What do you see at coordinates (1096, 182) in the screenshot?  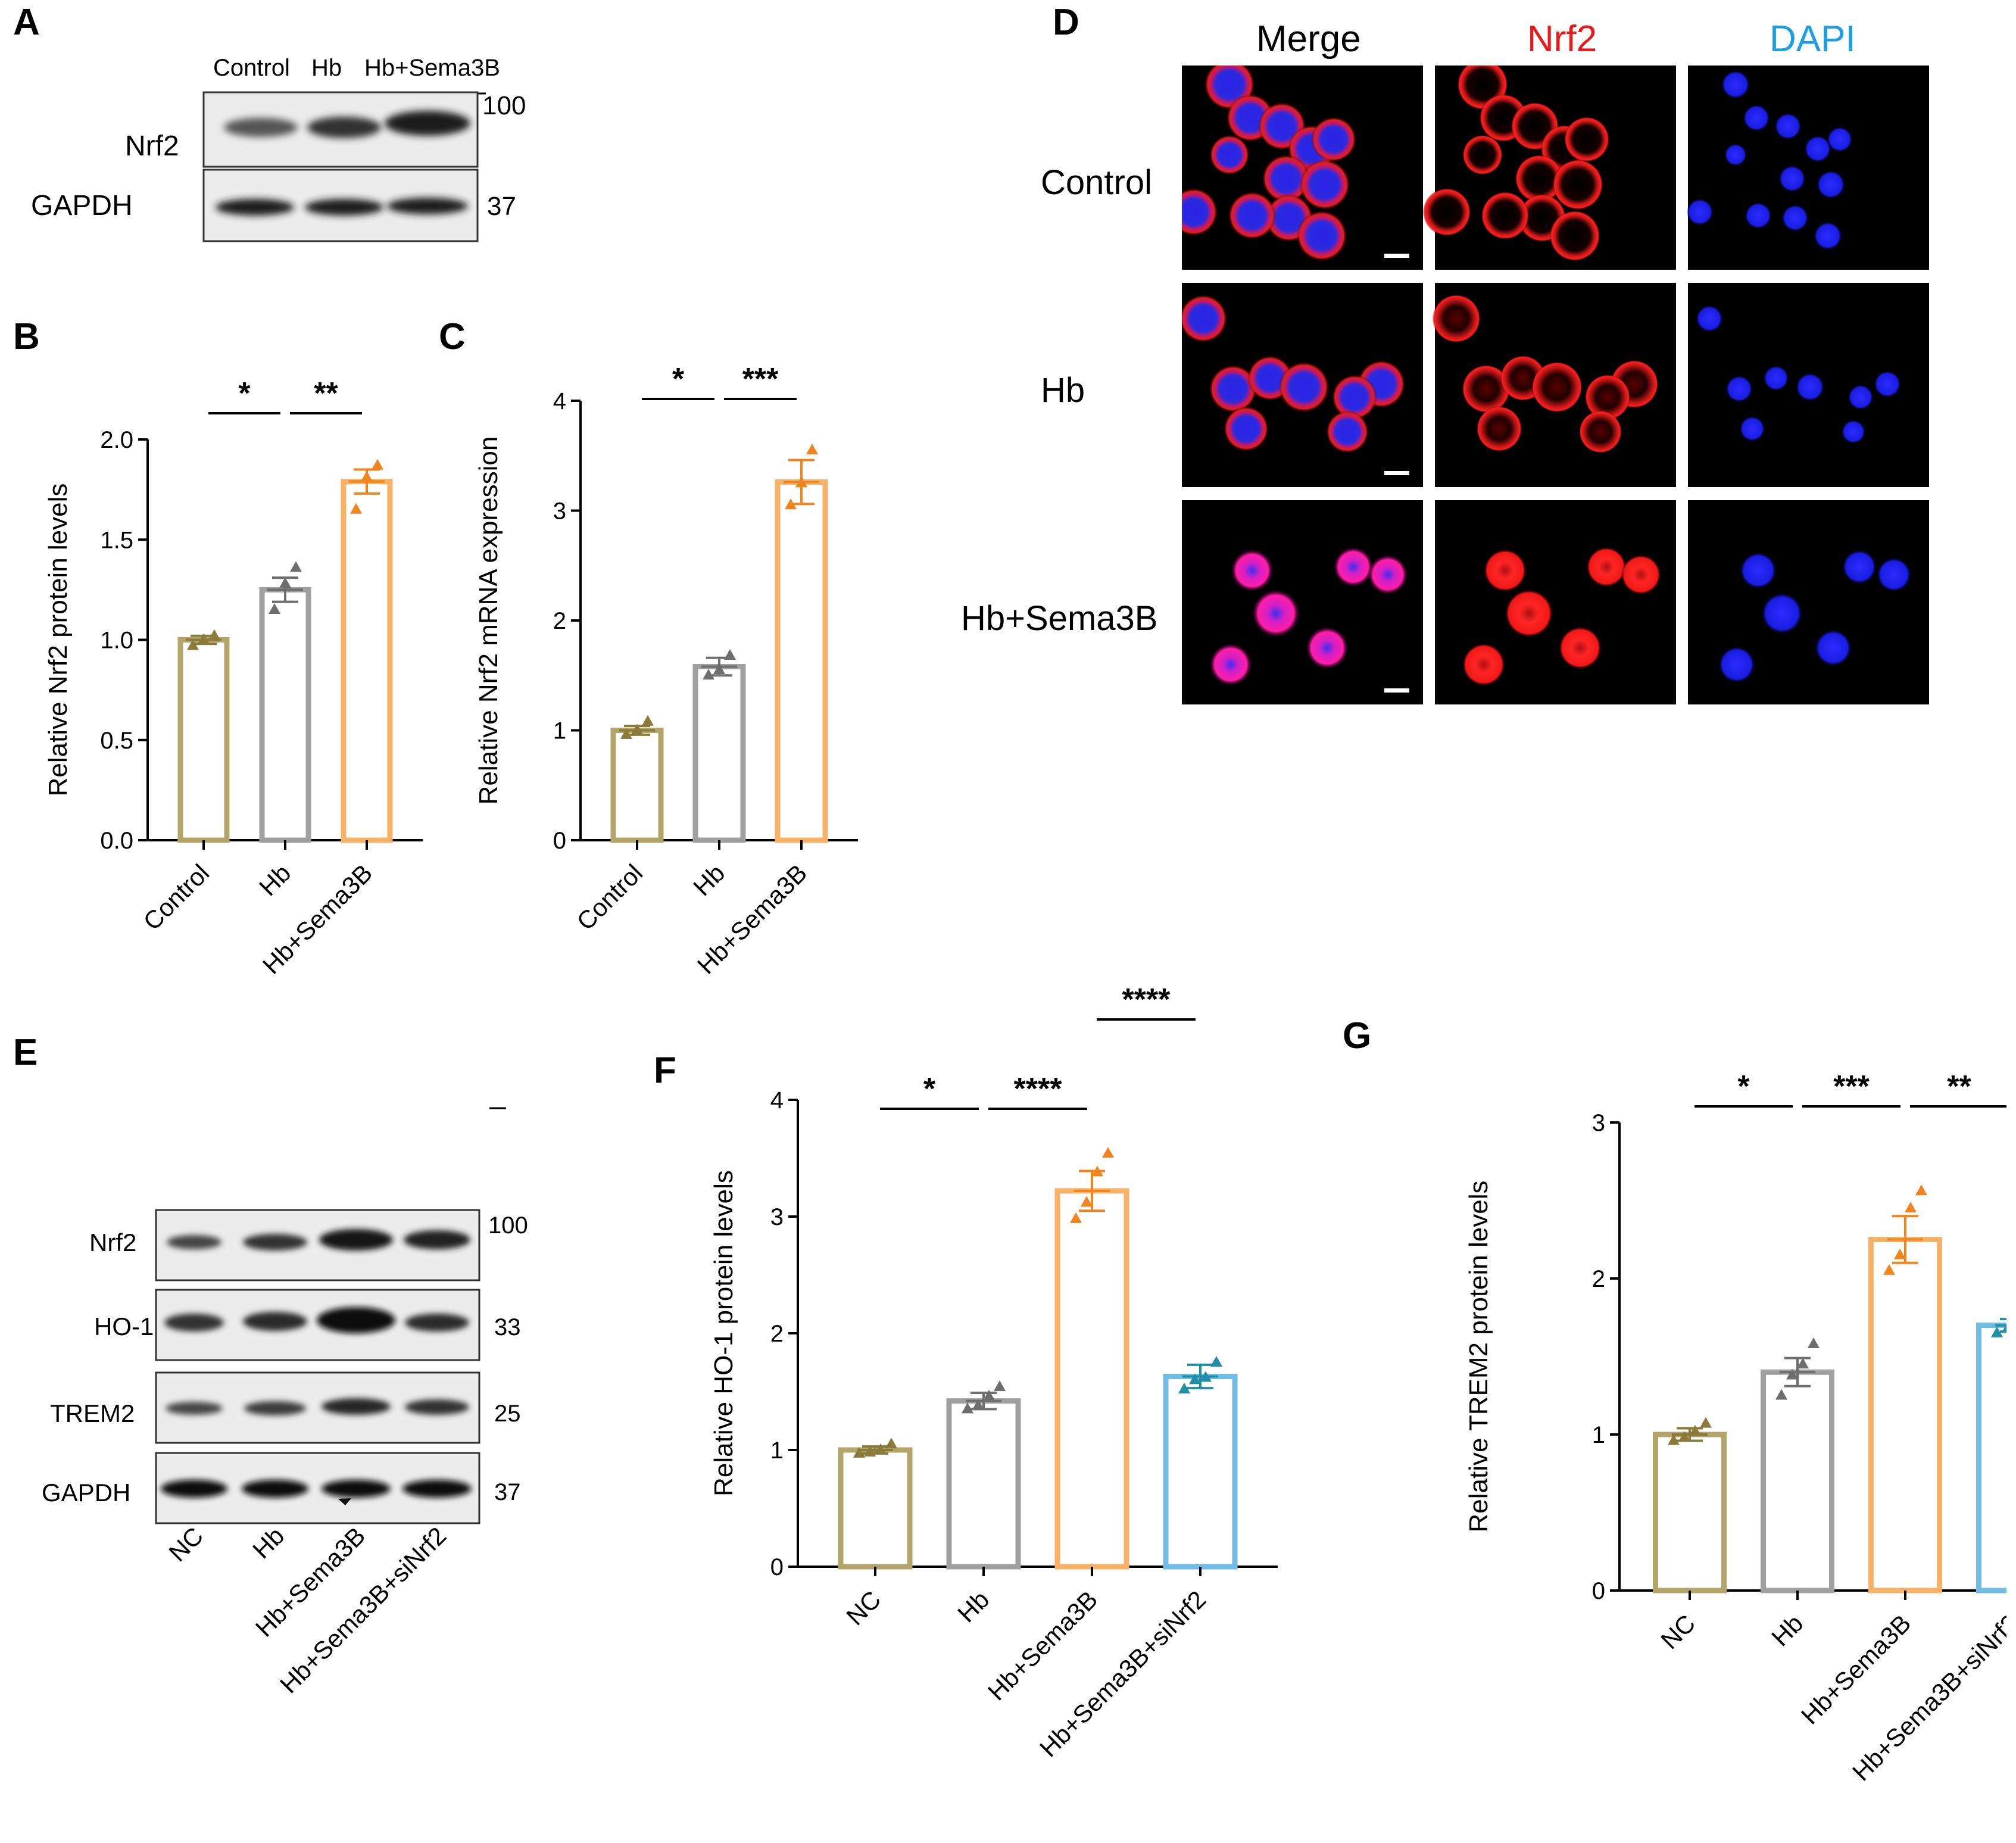 I see `row-label-control: Control` at bounding box center [1096, 182].